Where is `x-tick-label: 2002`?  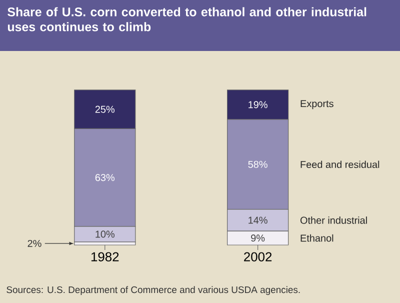
x-tick-label: 2002 is located at coordinates (258, 257).